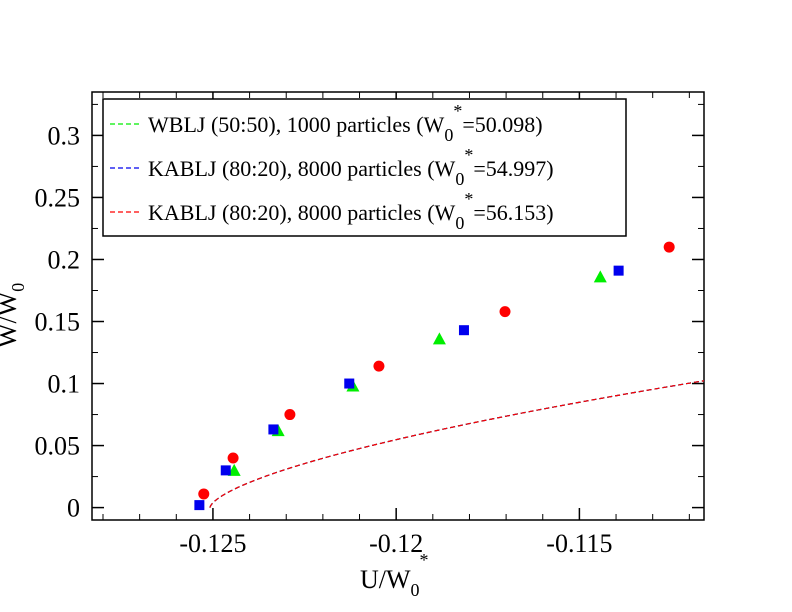  What do you see at coordinates (14, 315) in the screenshot?
I see `y-axis-label: W/W0` at bounding box center [14, 315].